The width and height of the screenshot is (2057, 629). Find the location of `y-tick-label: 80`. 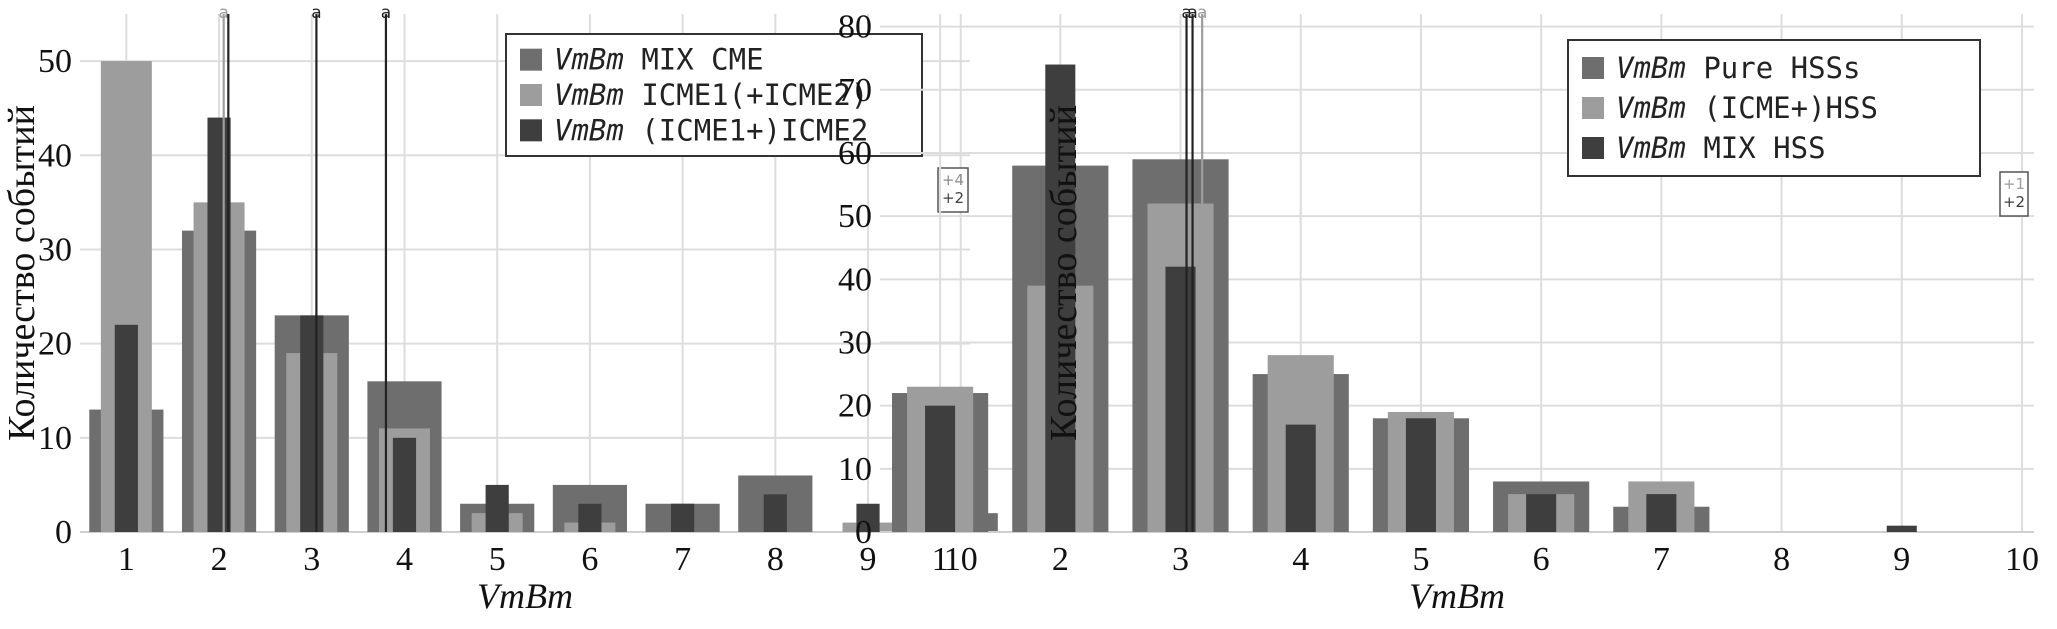

y-tick-label: 80 is located at coordinates (855, 27).